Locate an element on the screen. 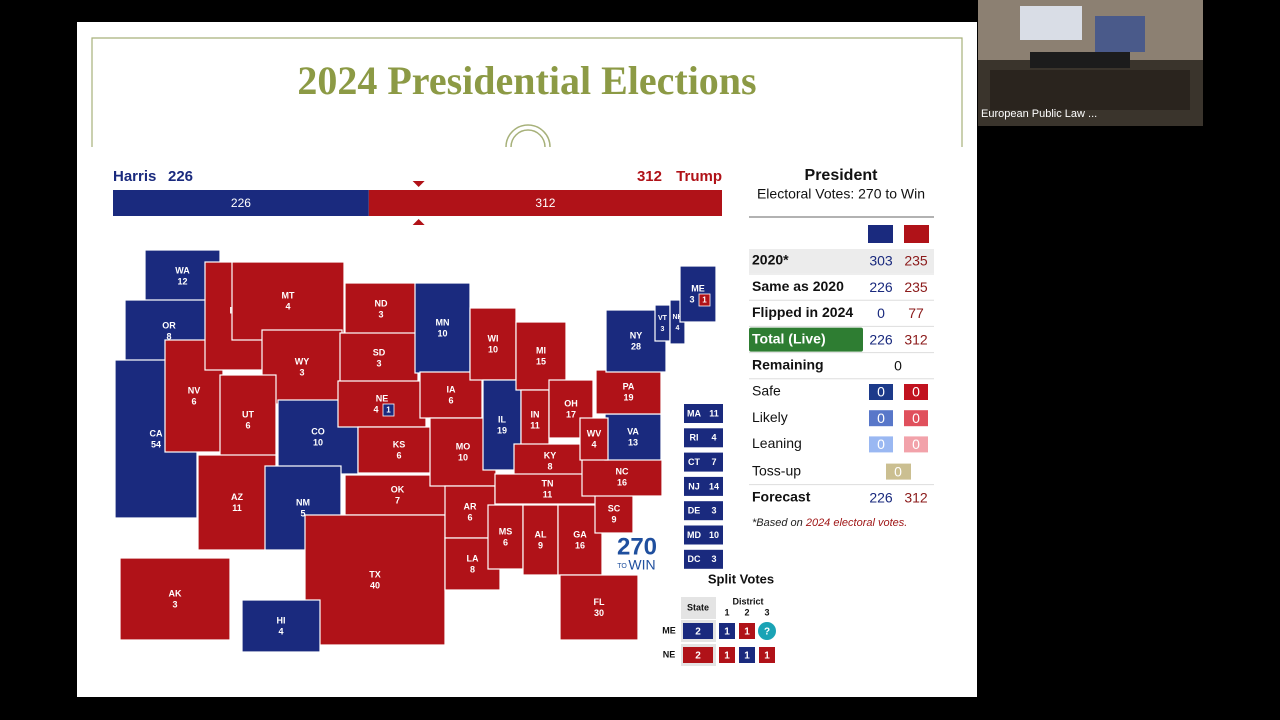  video-screen is located at coordinates (1051, 23).